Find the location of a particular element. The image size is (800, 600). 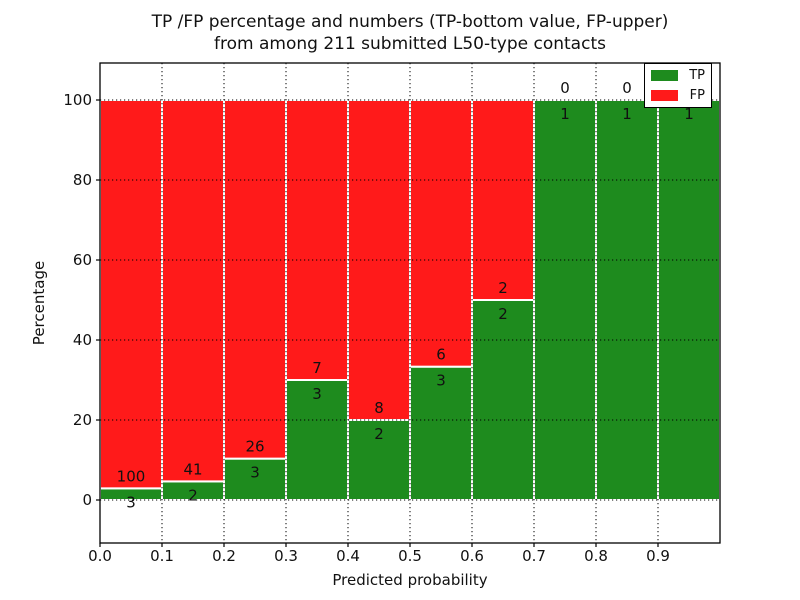

y-axis-label: Percentage is located at coordinates (39, 303).